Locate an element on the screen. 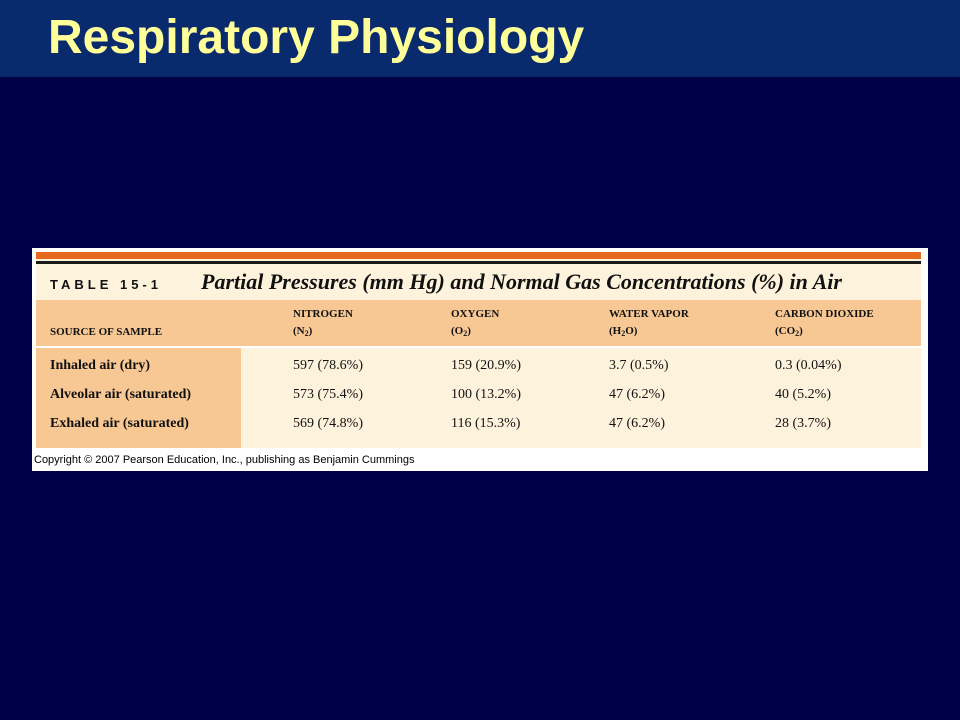 The width and height of the screenshot is (960, 720). title-bar: Respiratory Physiology is located at coordinates (480, 38).